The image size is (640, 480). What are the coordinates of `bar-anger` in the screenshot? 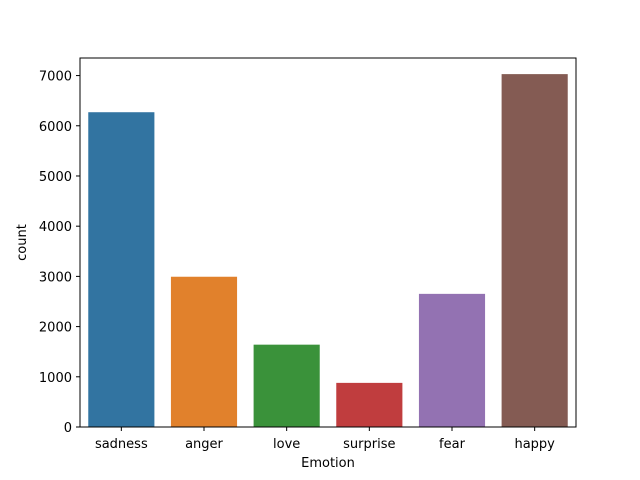 It's located at (204, 351).